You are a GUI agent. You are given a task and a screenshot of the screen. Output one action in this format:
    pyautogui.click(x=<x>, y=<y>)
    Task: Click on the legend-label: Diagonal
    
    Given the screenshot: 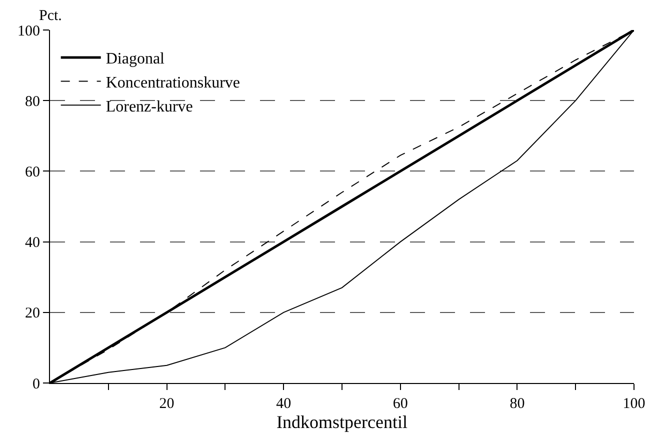 What is the action you would take?
    pyautogui.click(x=136, y=59)
    